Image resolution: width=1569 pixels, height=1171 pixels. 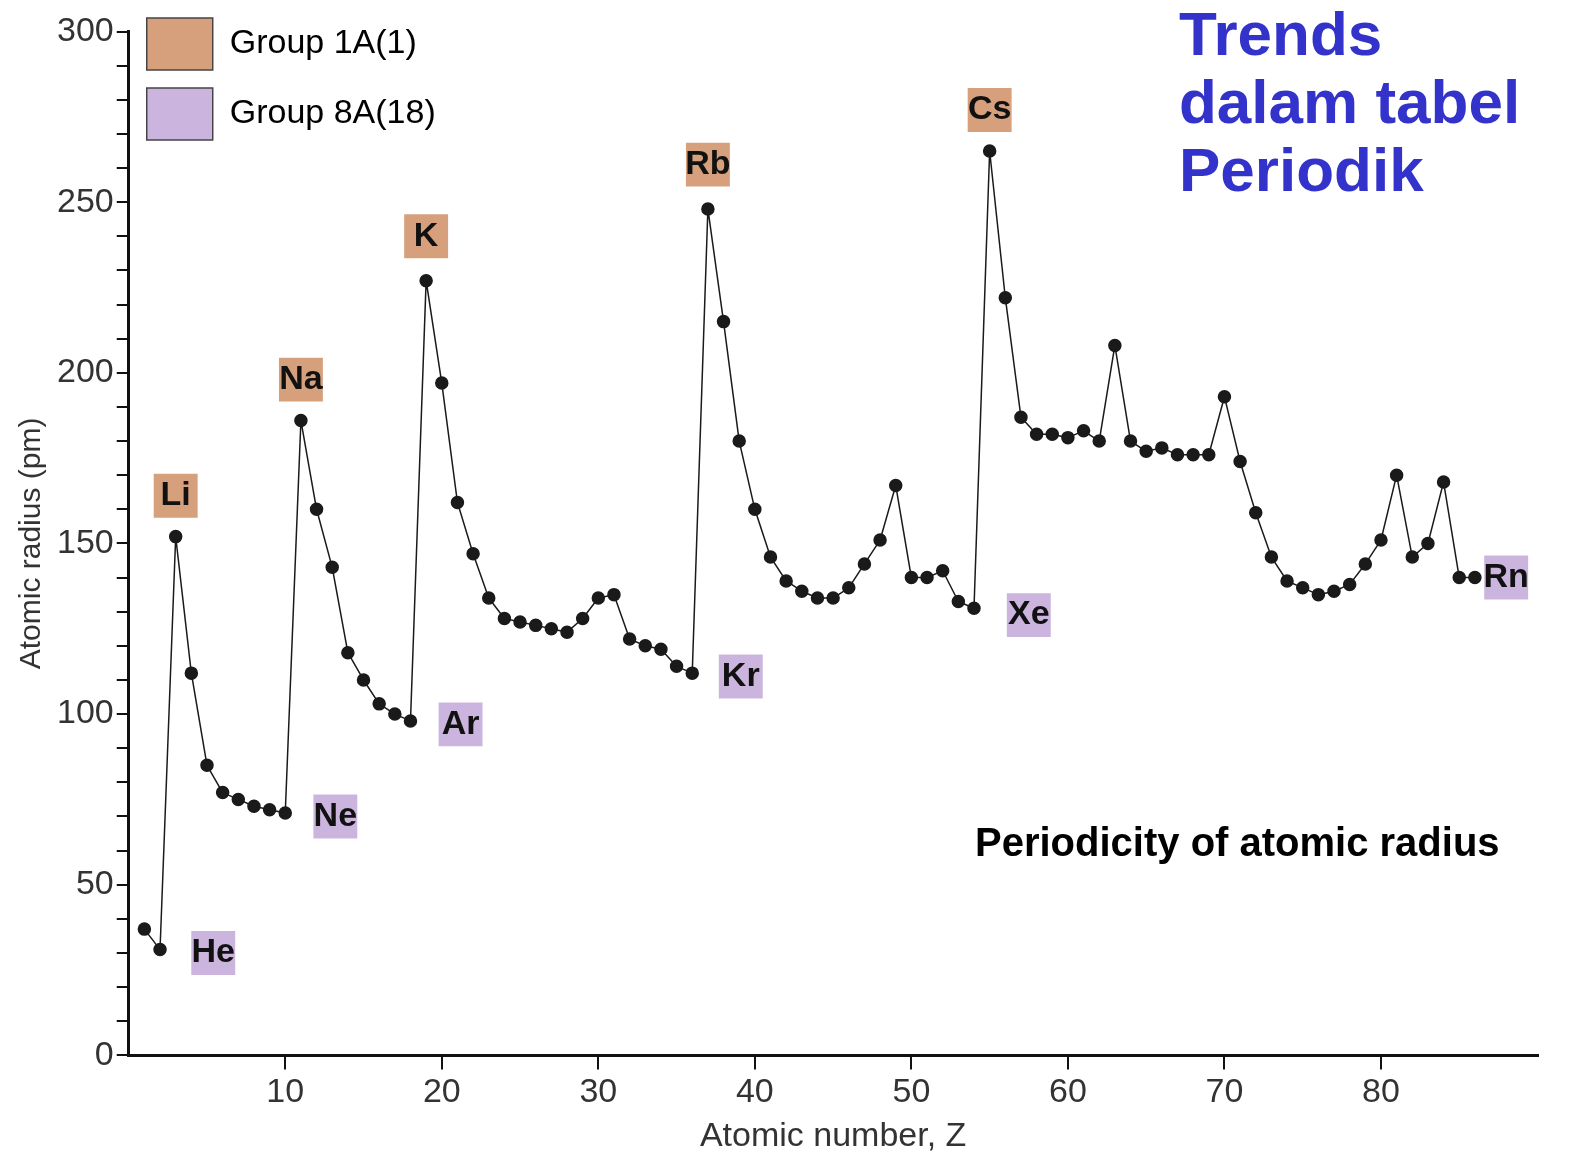 I want to click on x-tick-label: 30, so click(x=598, y=1090).